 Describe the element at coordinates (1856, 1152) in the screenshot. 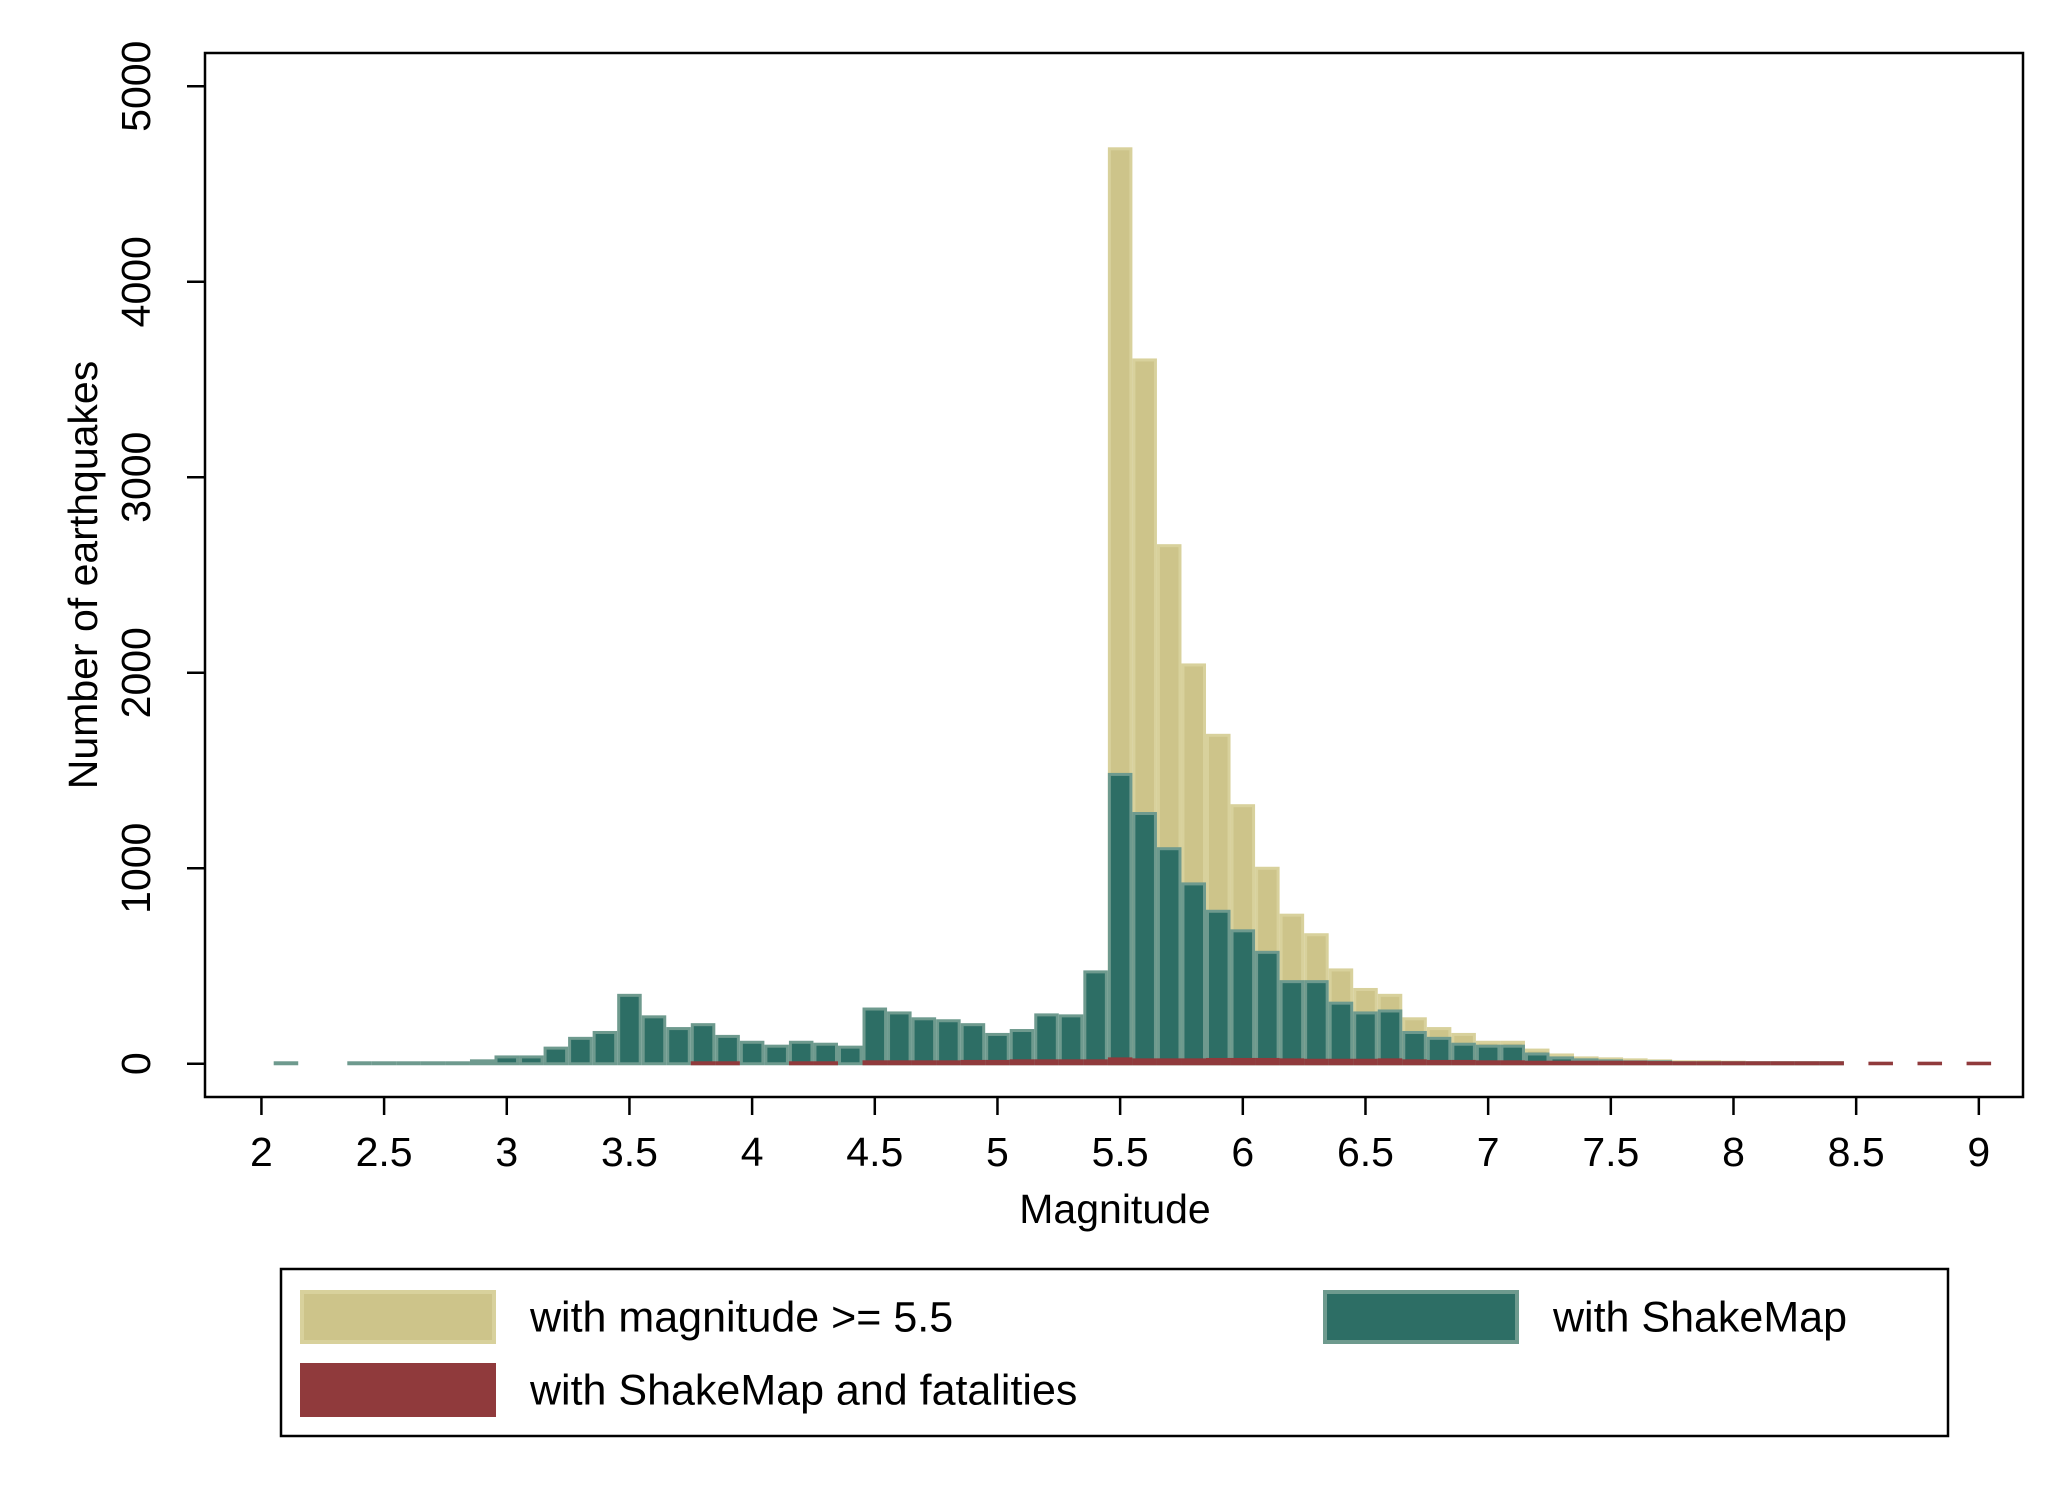

I see `x-tick-label: 8.5` at that location.